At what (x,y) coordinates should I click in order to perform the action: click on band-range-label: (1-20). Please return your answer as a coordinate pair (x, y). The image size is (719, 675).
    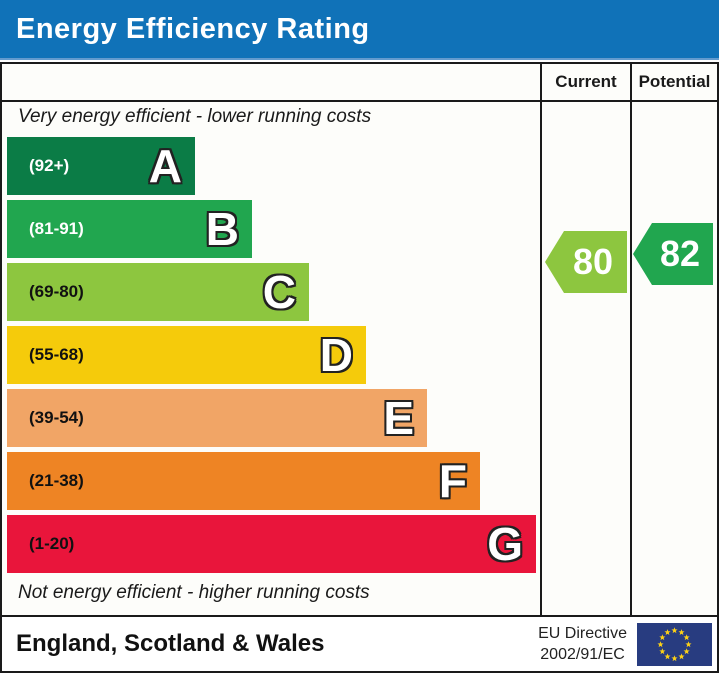
    Looking at the image, I should click on (52, 543).